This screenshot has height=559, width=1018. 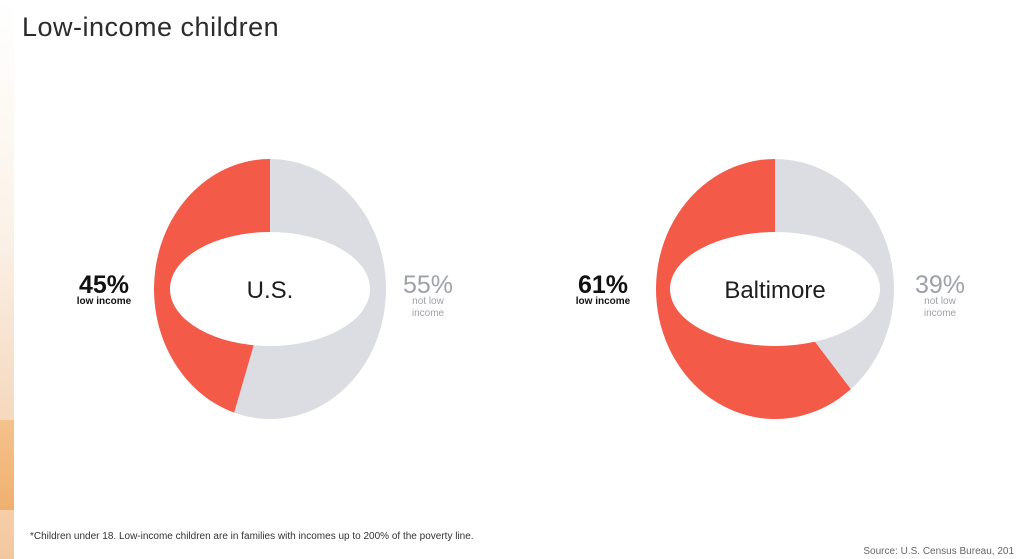 What do you see at coordinates (938, 551) in the screenshot?
I see `source-note: Source: U.S. Census Bureau, 201` at bounding box center [938, 551].